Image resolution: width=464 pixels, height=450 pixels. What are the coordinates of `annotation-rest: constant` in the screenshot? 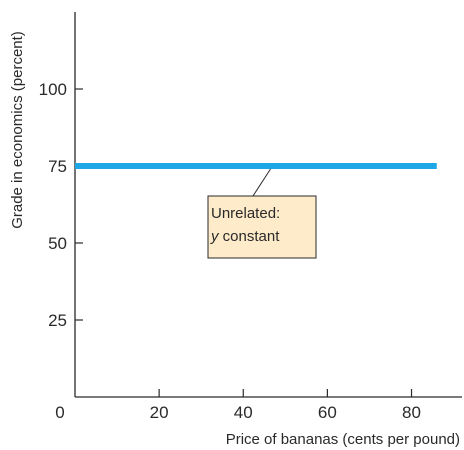 It's located at (250, 236).